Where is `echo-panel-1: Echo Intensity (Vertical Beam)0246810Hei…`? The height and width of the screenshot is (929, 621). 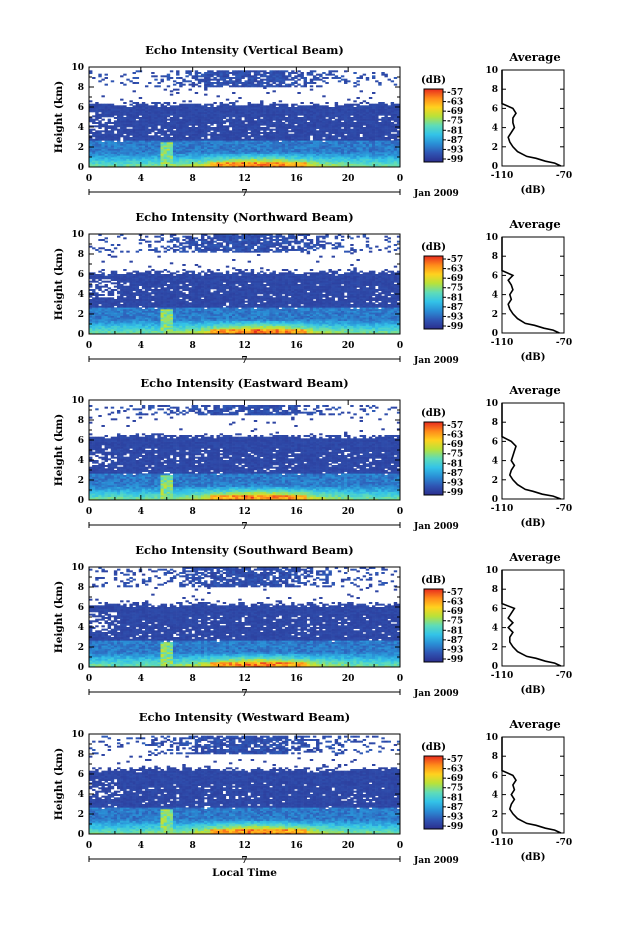 echo-panel-1: Echo Intensity (Vertical Beam)0246810Hei… is located at coordinates (312, 121).